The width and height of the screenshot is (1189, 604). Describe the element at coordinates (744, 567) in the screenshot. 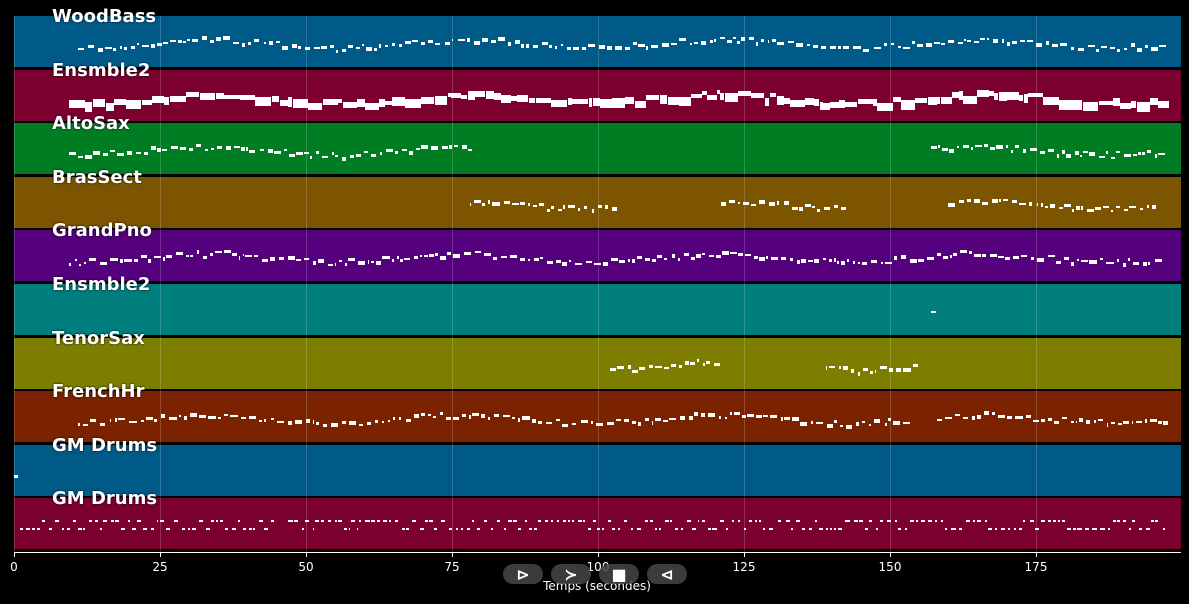

I see `x-tick-label: 125` at that location.